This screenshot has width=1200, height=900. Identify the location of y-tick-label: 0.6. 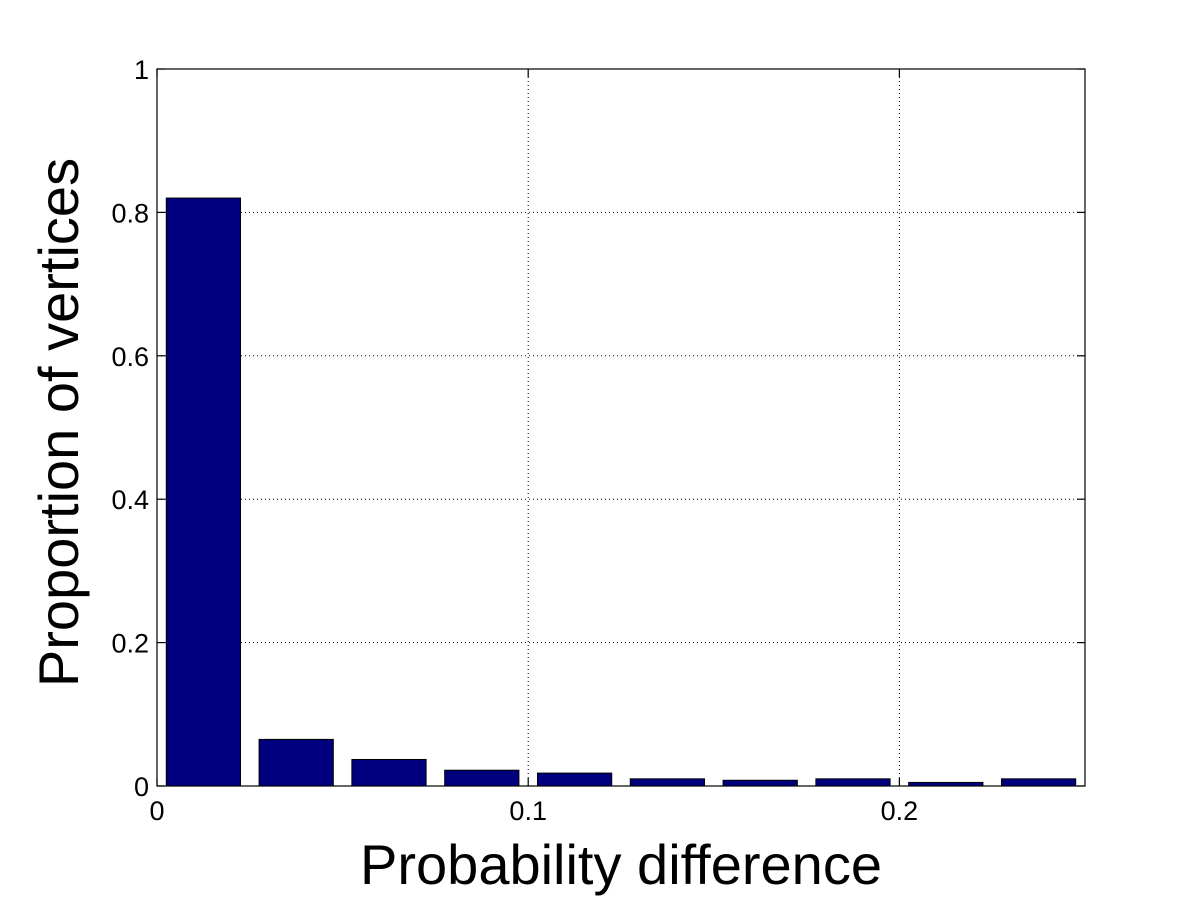
(130, 357).